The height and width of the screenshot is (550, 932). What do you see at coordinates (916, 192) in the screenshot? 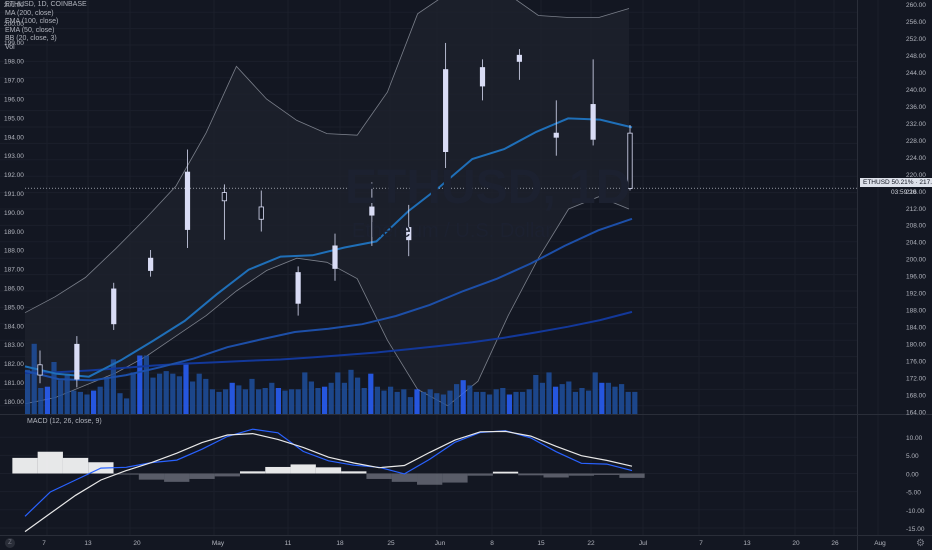
I see `right-axis-label: 216.00` at bounding box center [916, 192].